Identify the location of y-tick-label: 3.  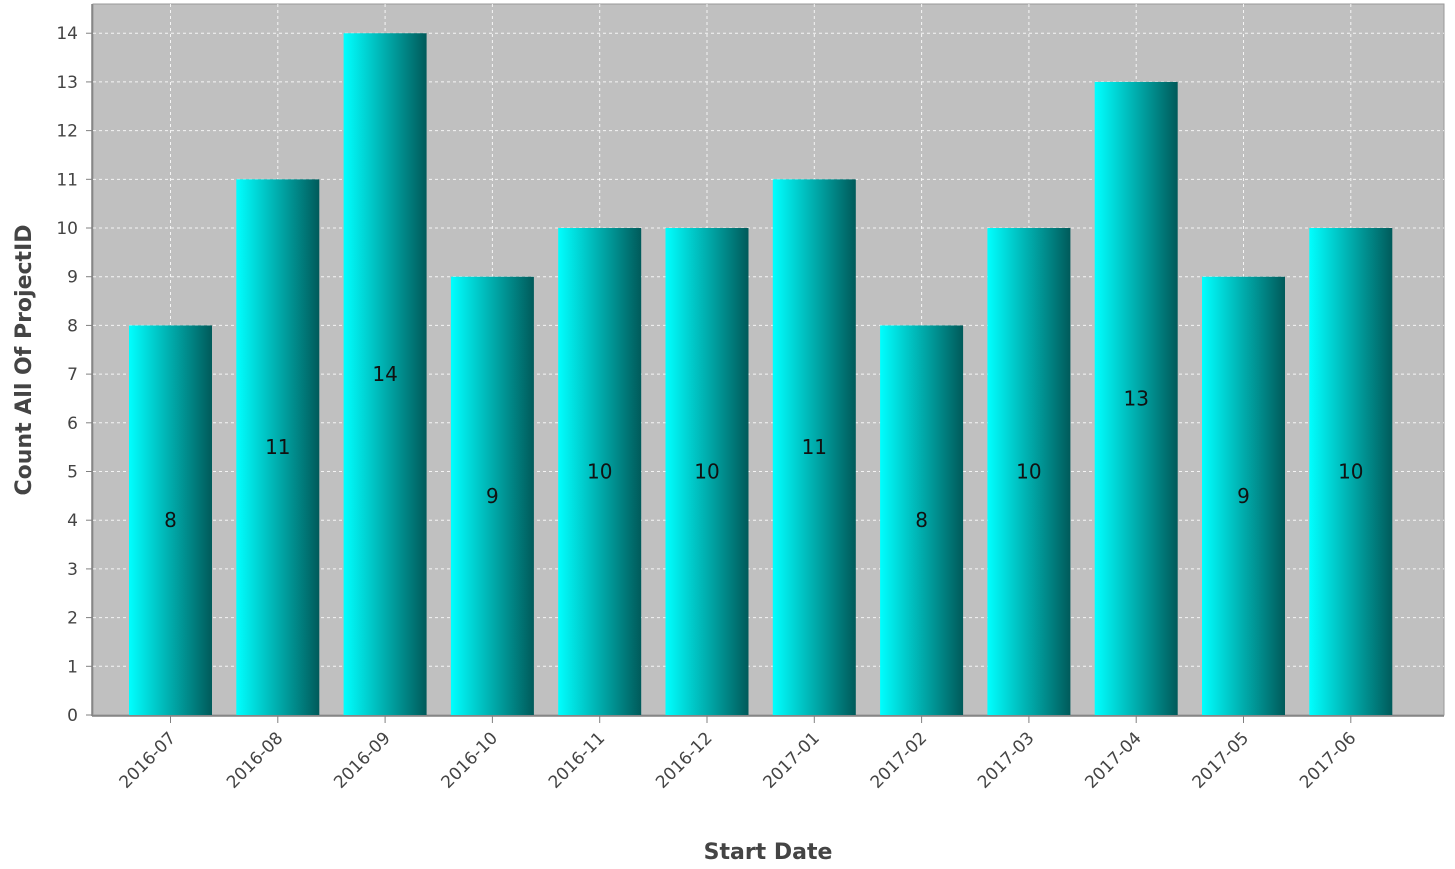
(72, 570).